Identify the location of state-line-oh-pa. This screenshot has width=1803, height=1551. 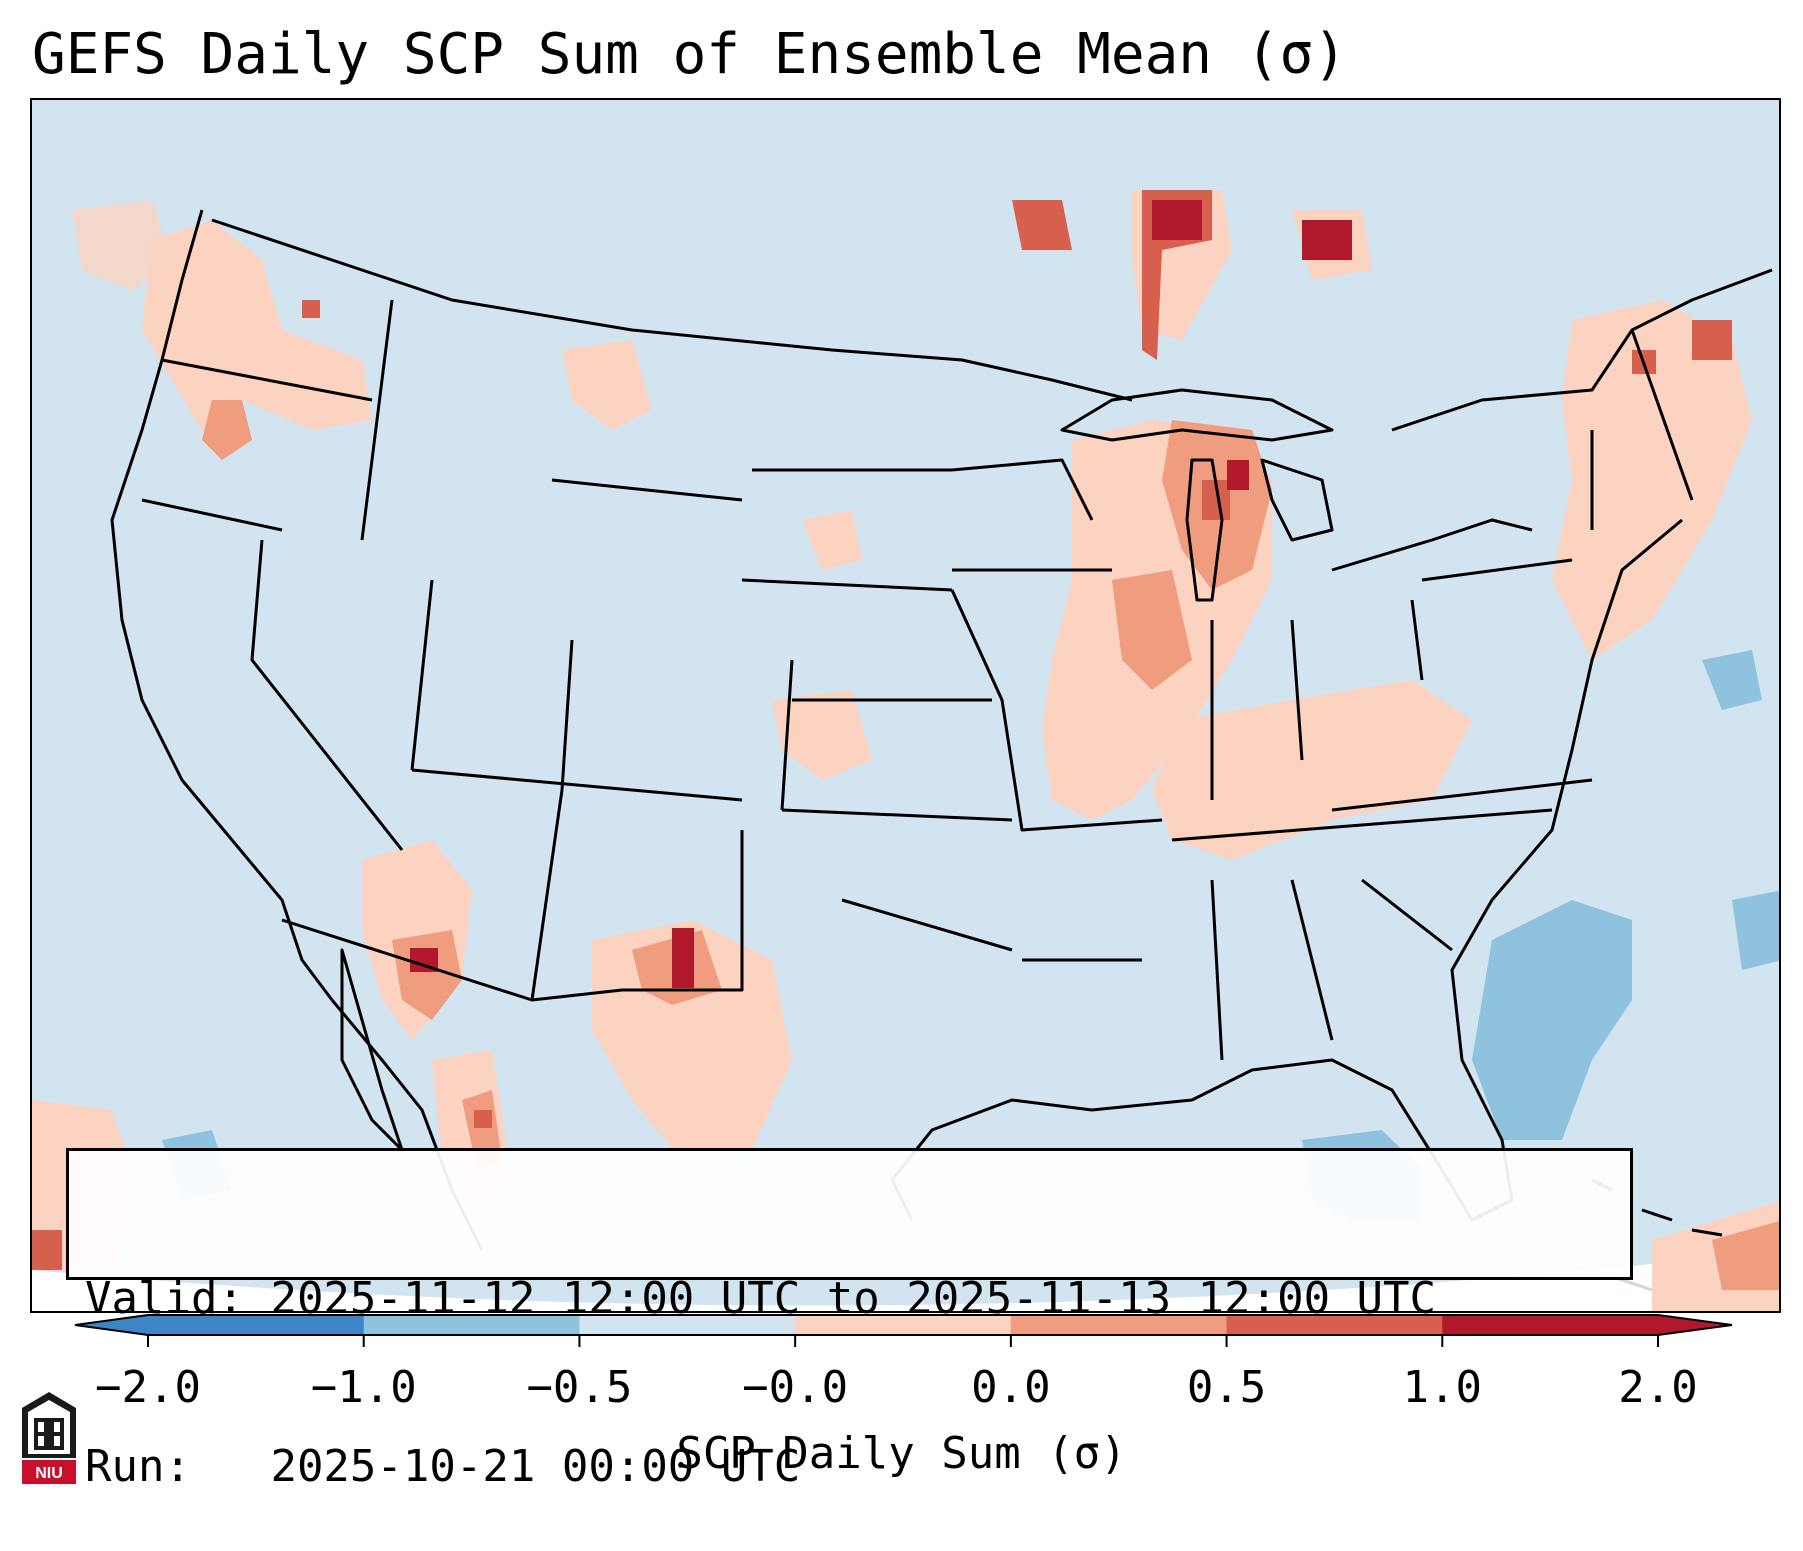
(1417, 640).